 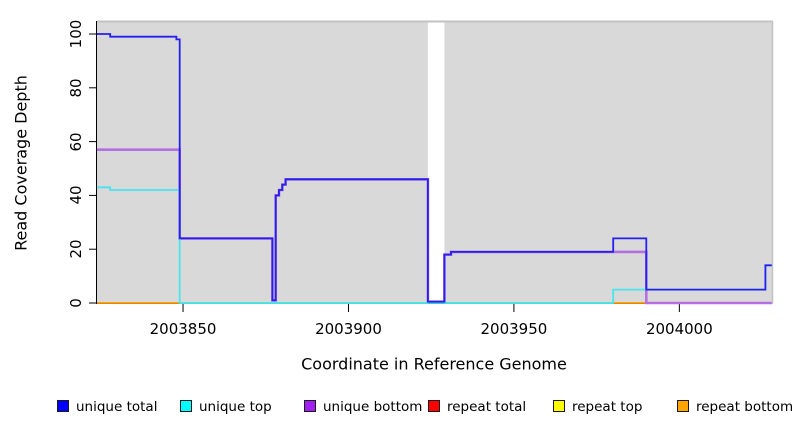 I want to click on x-tick-label: 2003950, so click(x=514, y=329).